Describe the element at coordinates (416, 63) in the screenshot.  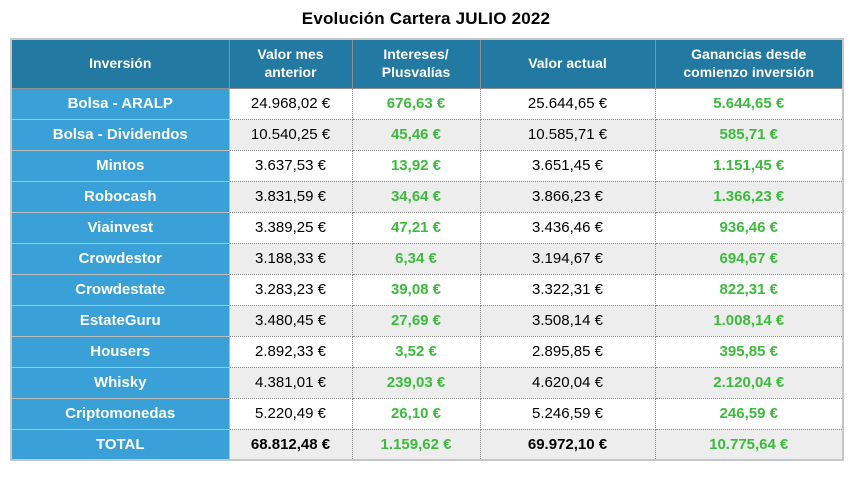
I see `column-header-intereses-plusvalias: Intereses/ Plusvalías` at that location.